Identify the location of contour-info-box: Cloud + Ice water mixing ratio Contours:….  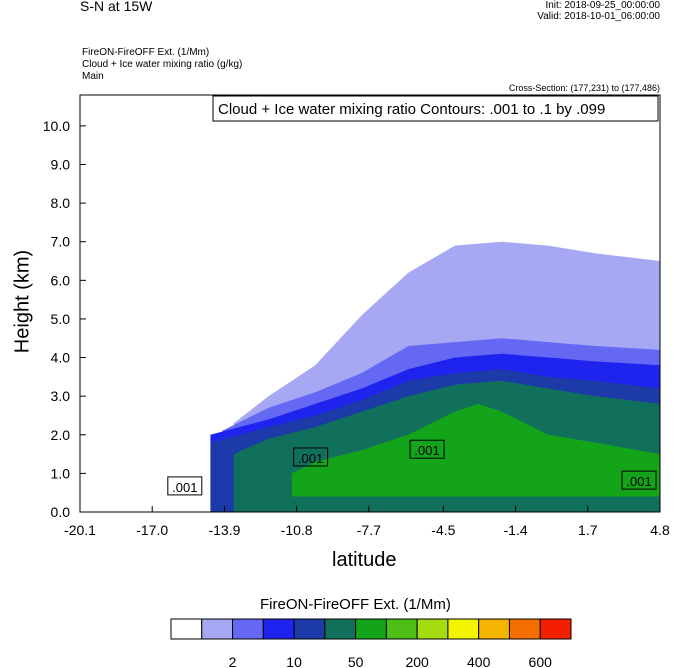
(435, 108).